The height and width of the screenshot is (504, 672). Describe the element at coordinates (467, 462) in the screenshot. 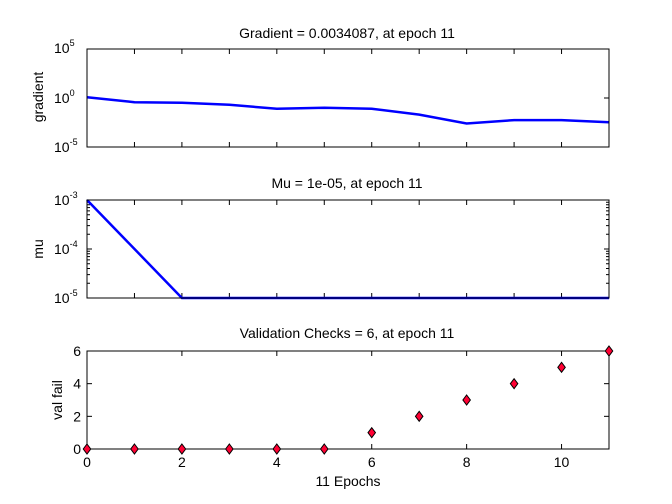

I see `x-tick-label: 8` at that location.